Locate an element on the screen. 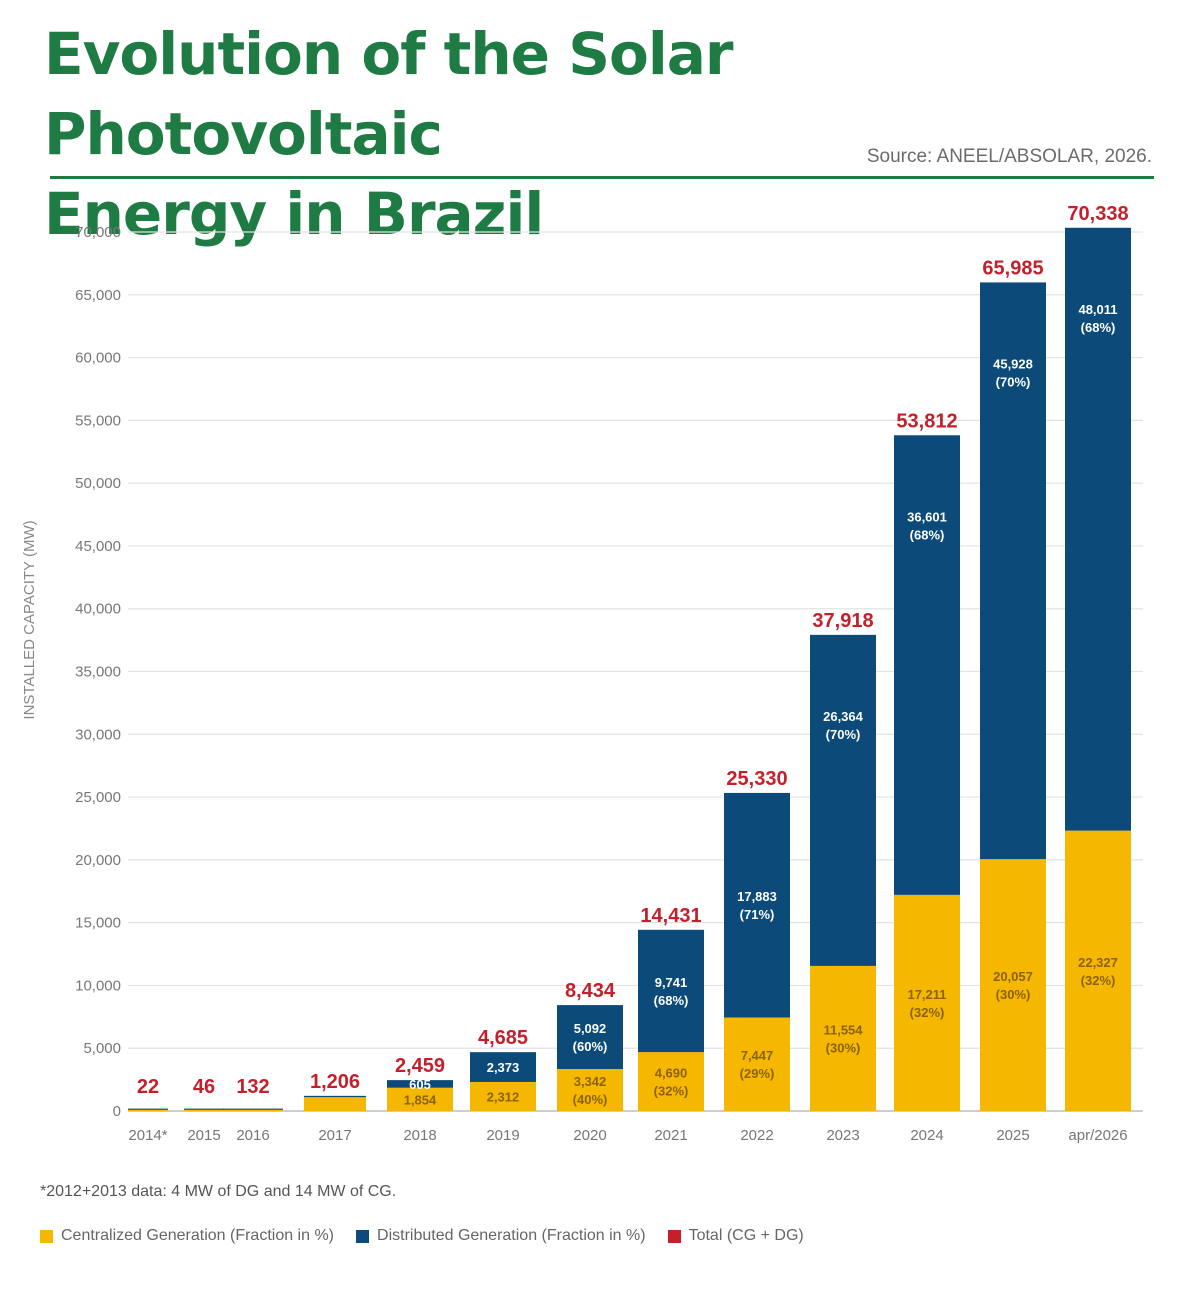  y-tick-label: 35,000 is located at coordinates (98, 672).